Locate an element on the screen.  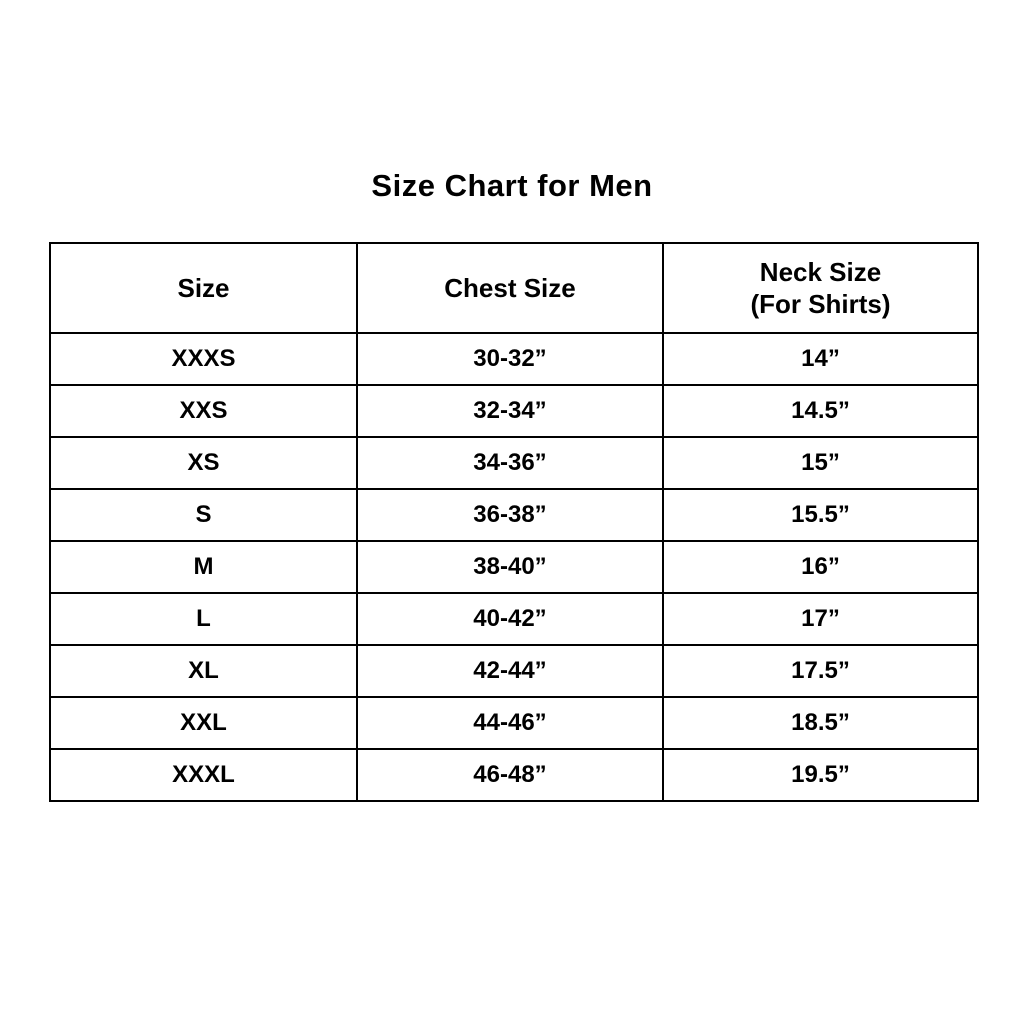
table-row: S 36-38” 15.5” is located at coordinates (514, 515).